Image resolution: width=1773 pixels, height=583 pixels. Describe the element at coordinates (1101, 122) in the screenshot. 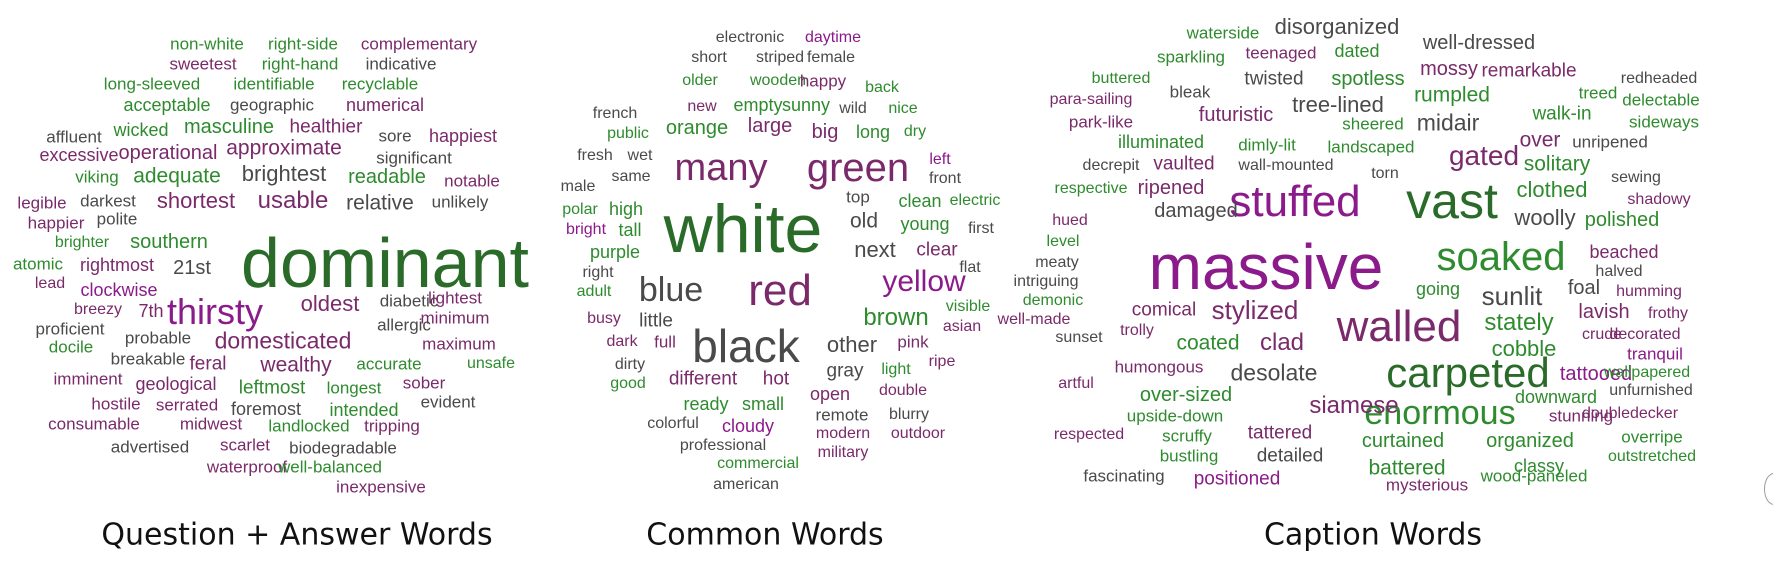

I see `cloud-word: park-like` at that location.